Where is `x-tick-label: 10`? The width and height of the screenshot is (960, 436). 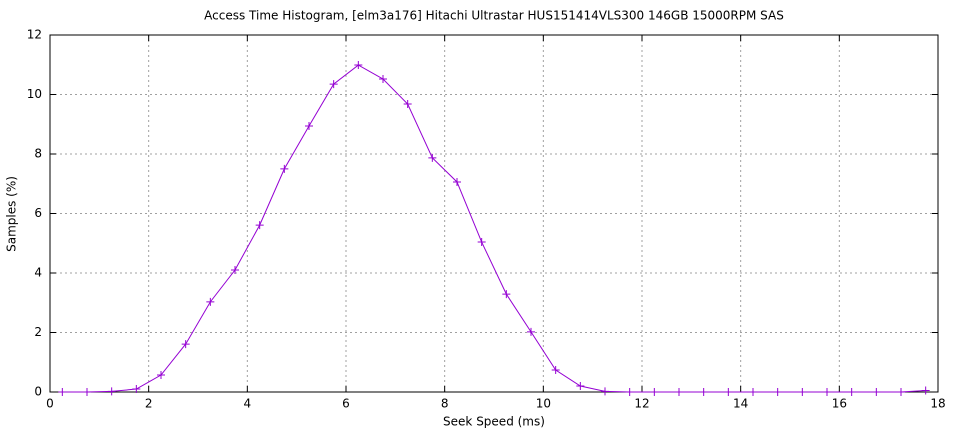 x-tick-label: 10 is located at coordinates (543, 404).